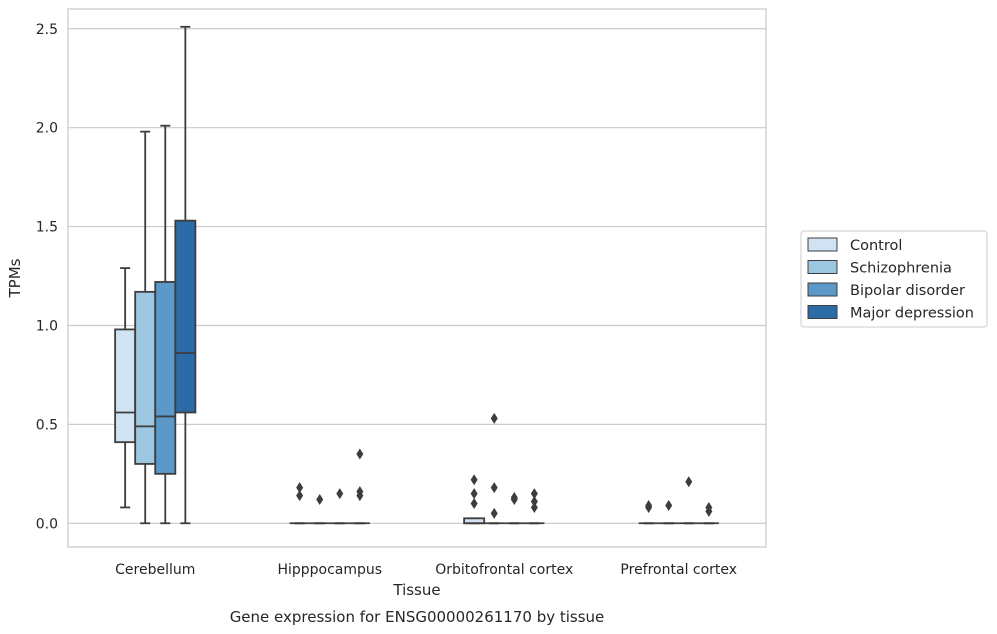  I want to click on x-tick-label: Orbitofrontal cortex, so click(504, 570).